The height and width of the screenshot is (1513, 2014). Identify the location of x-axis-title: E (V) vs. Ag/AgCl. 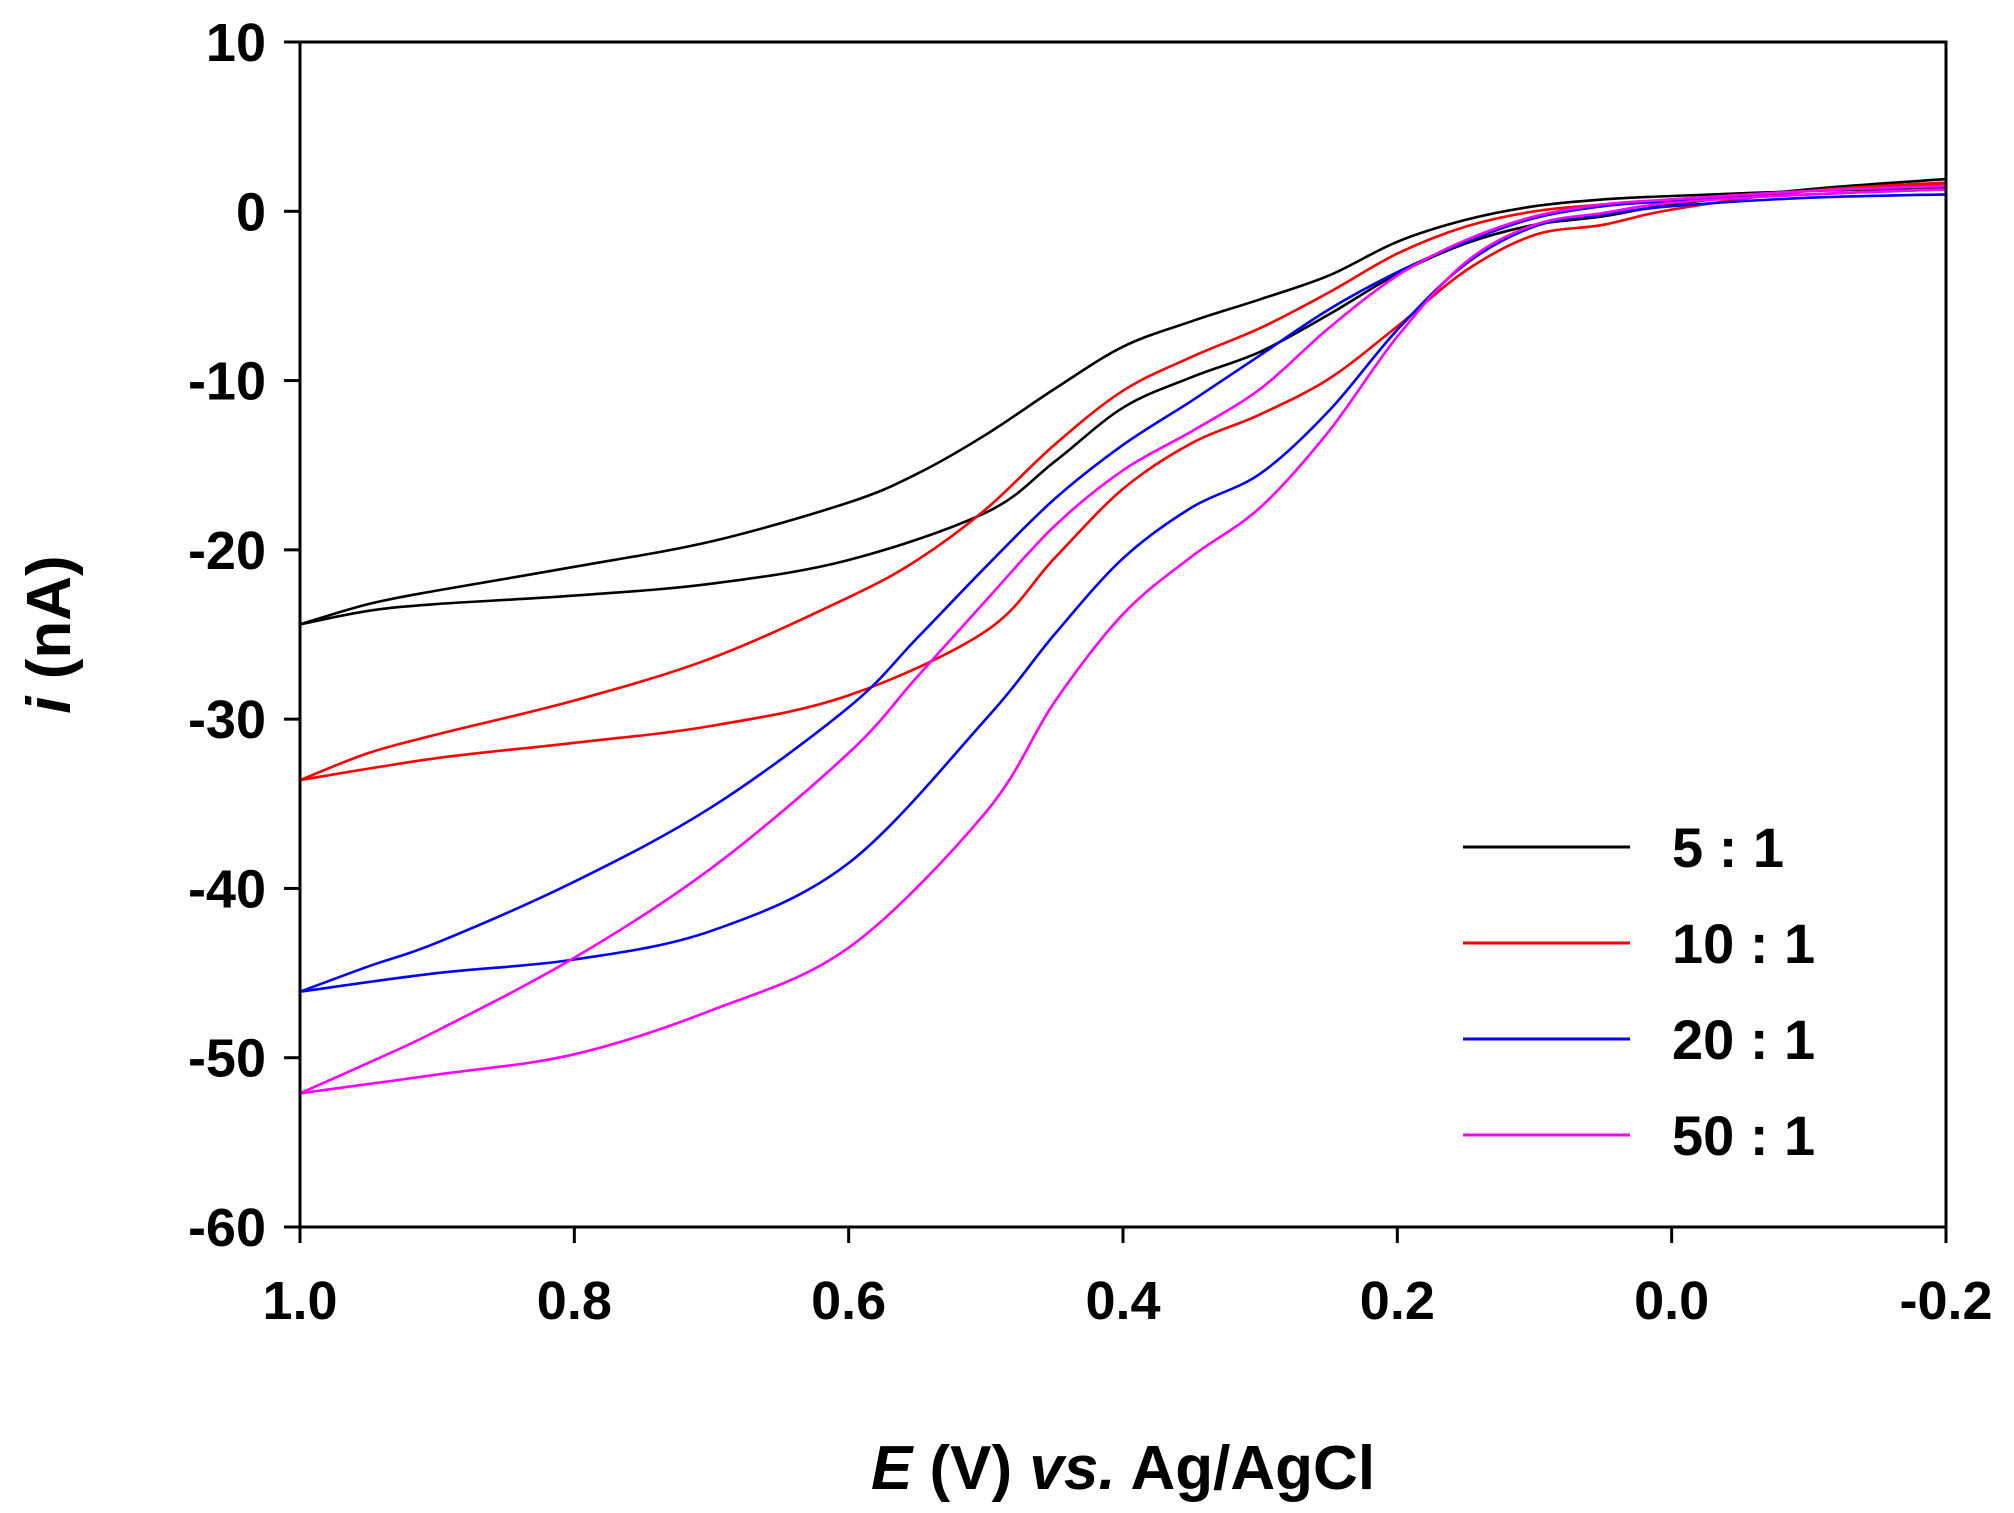
(1123, 1468).